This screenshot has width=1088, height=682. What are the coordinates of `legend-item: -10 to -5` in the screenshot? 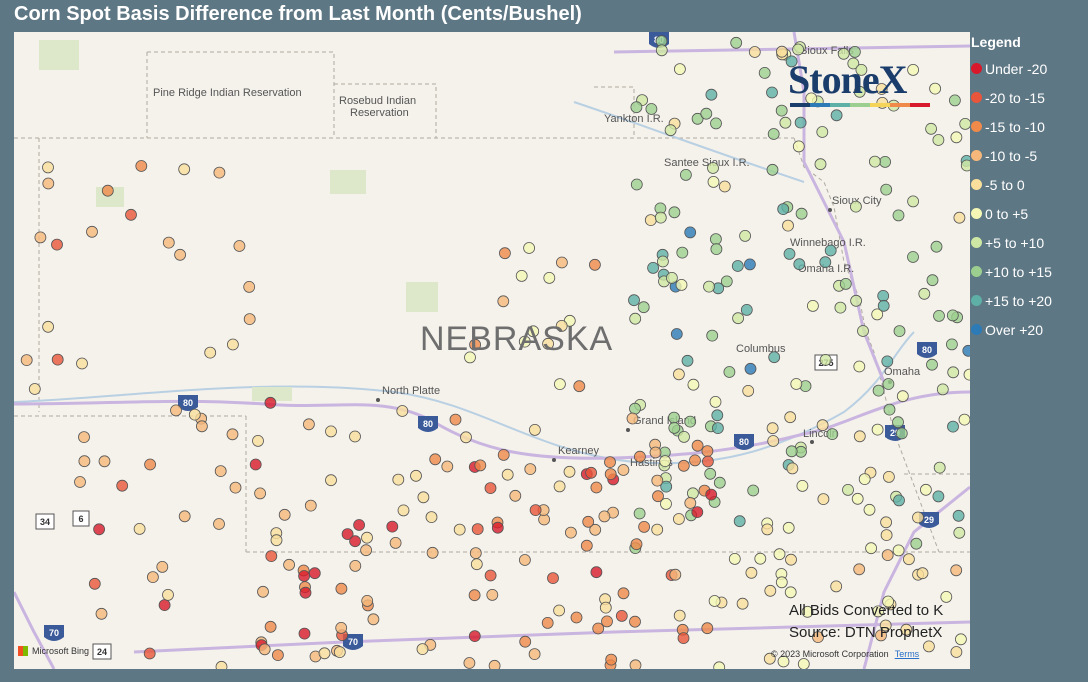 It's located at (1029, 155).